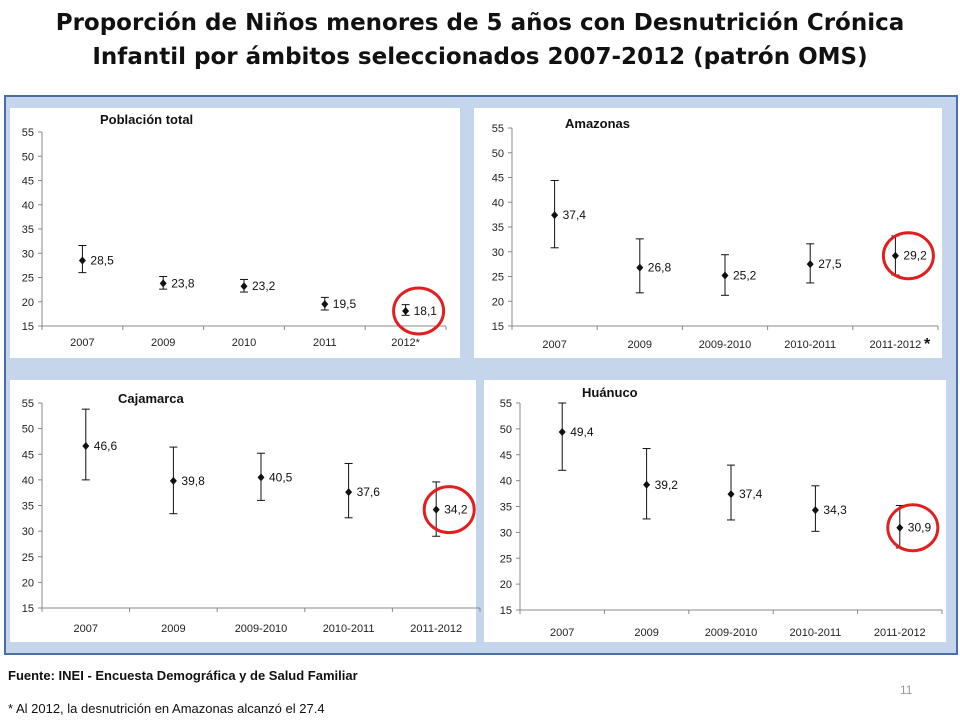 This screenshot has width=960, height=720. I want to click on data-label: 25,2, so click(745, 276).